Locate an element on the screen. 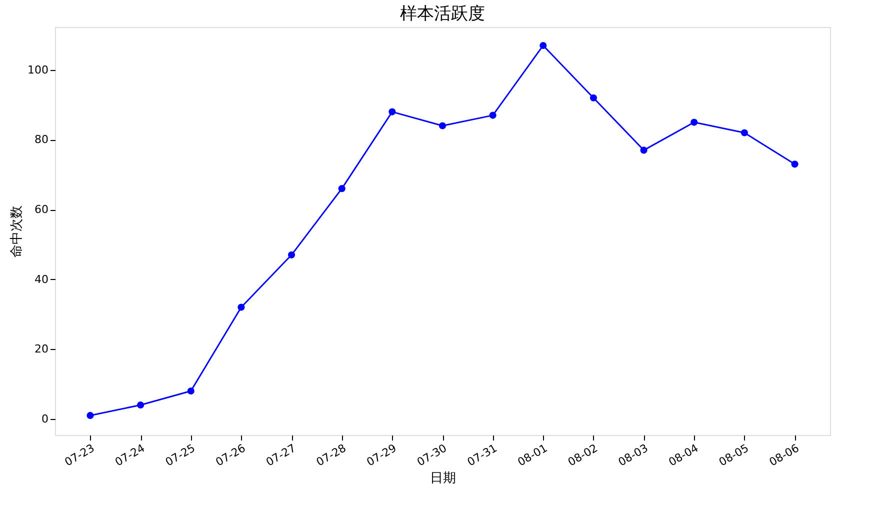 This screenshot has height=515, width=884. y-tick-label: 40 is located at coordinates (41, 279).